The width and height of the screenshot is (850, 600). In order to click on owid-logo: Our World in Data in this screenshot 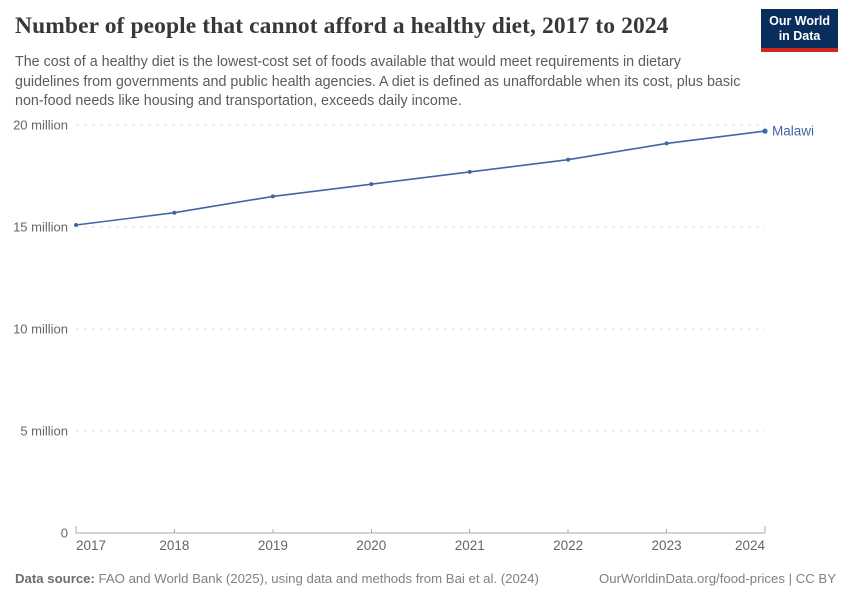, I will do `click(799, 30)`.